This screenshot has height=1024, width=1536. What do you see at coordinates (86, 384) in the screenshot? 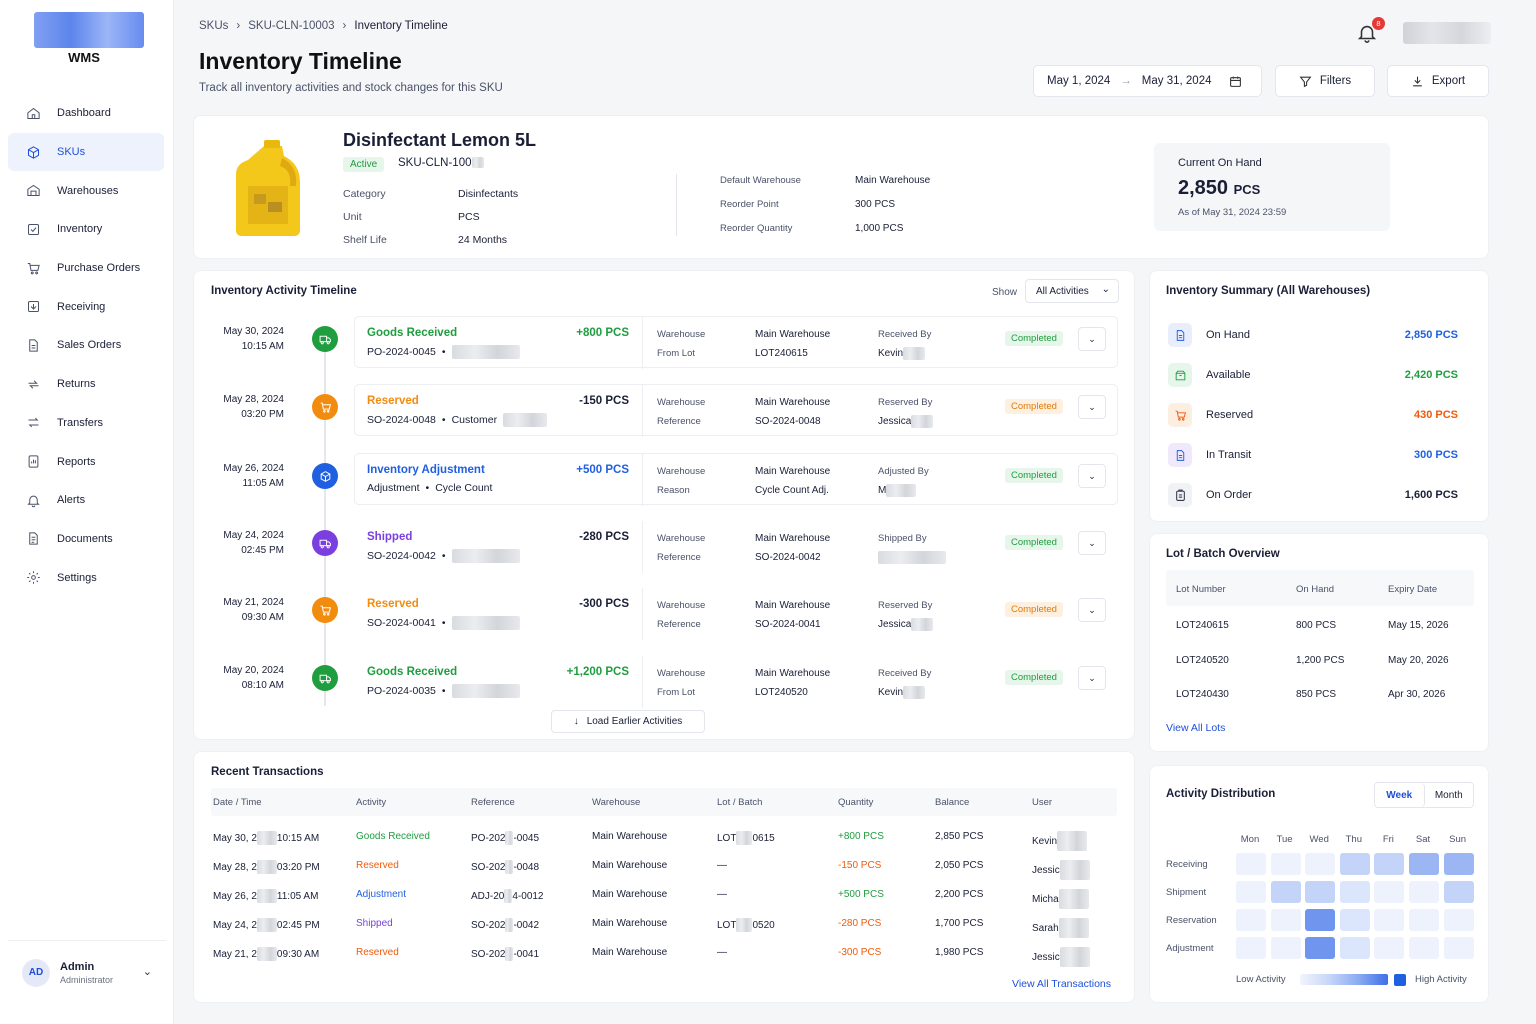
I see `sidebar-item-returns: Returns` at bounding box center [86, 384].